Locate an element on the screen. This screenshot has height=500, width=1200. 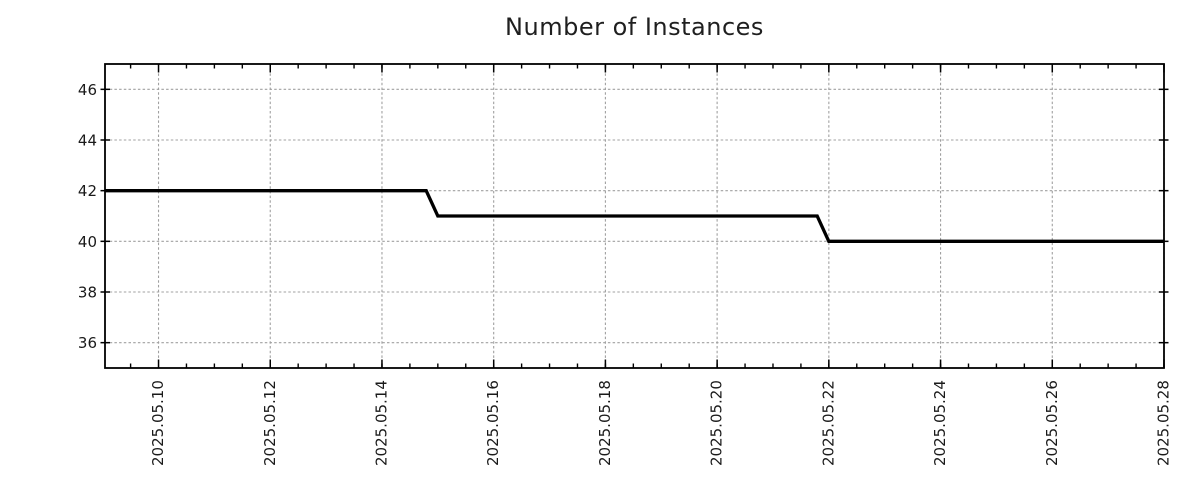
x-tick-label: 2025.05.22 is located at coordinates (828, 423).